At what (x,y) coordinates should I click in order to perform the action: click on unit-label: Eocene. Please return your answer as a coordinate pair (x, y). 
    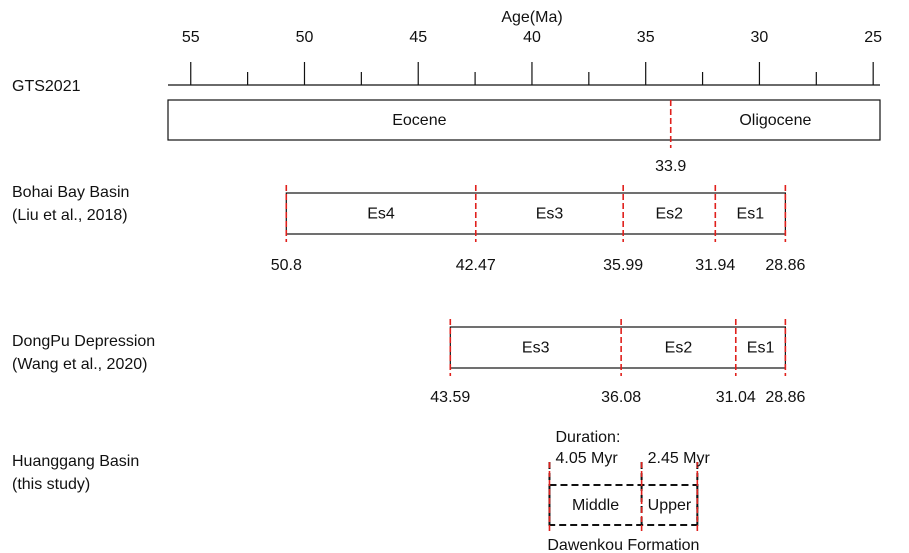
    Looking at the image, I should click on (419, 120).